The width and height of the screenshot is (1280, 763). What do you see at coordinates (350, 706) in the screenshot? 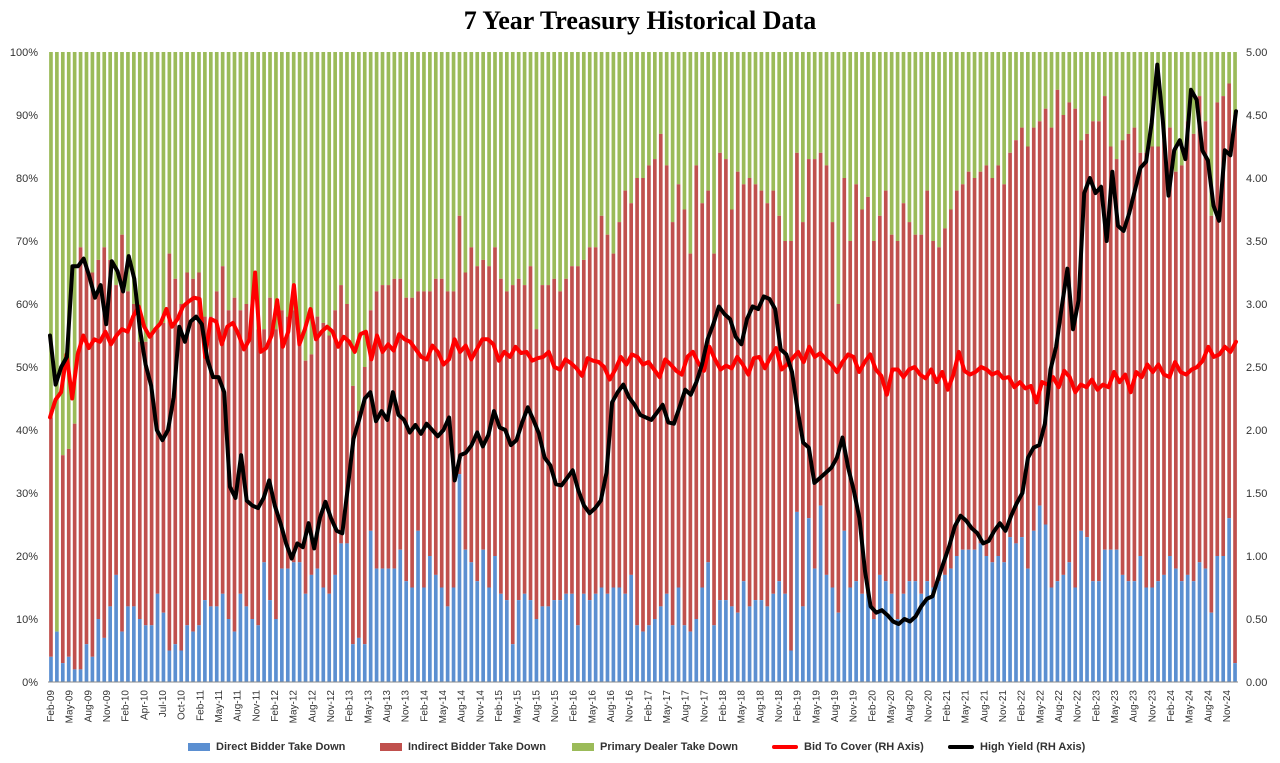
I see `x-tick-label: Feb-13` at bounding box center [350, 706].